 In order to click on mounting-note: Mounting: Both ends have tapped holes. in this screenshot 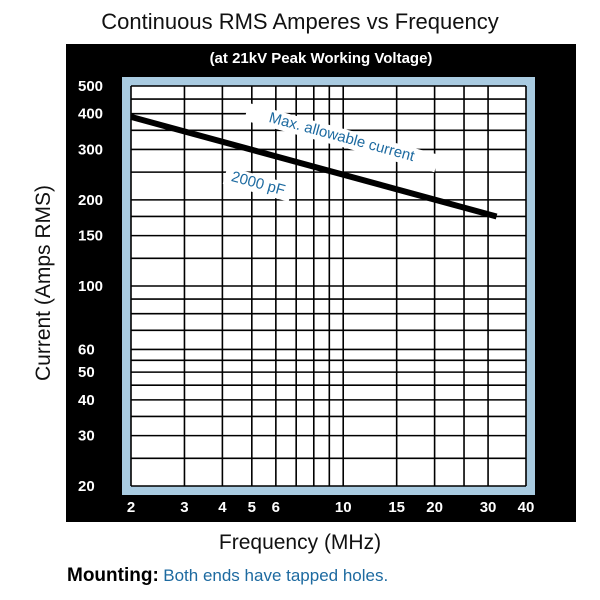, I will do `click(227, 576)`.